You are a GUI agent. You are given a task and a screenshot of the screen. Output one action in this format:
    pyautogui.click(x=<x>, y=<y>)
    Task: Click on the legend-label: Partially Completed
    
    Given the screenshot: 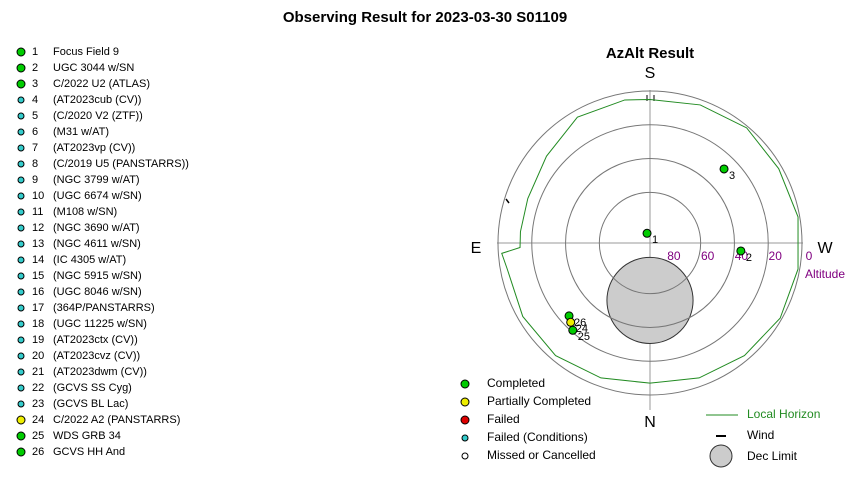 What is the action you would take?
    pyautogui.click(x=539, y=401)
    